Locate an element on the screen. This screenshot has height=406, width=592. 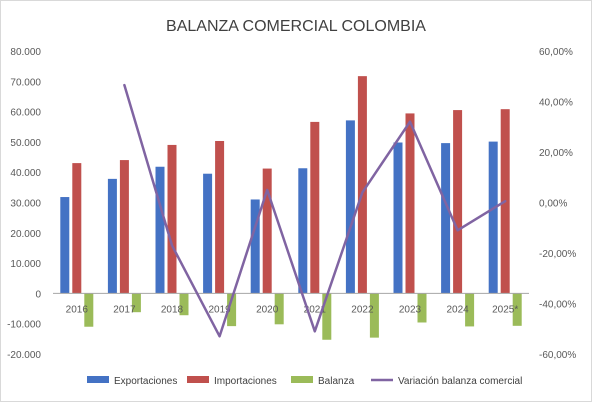
left-tick-label: 0 is located at coordinates (38, 294).